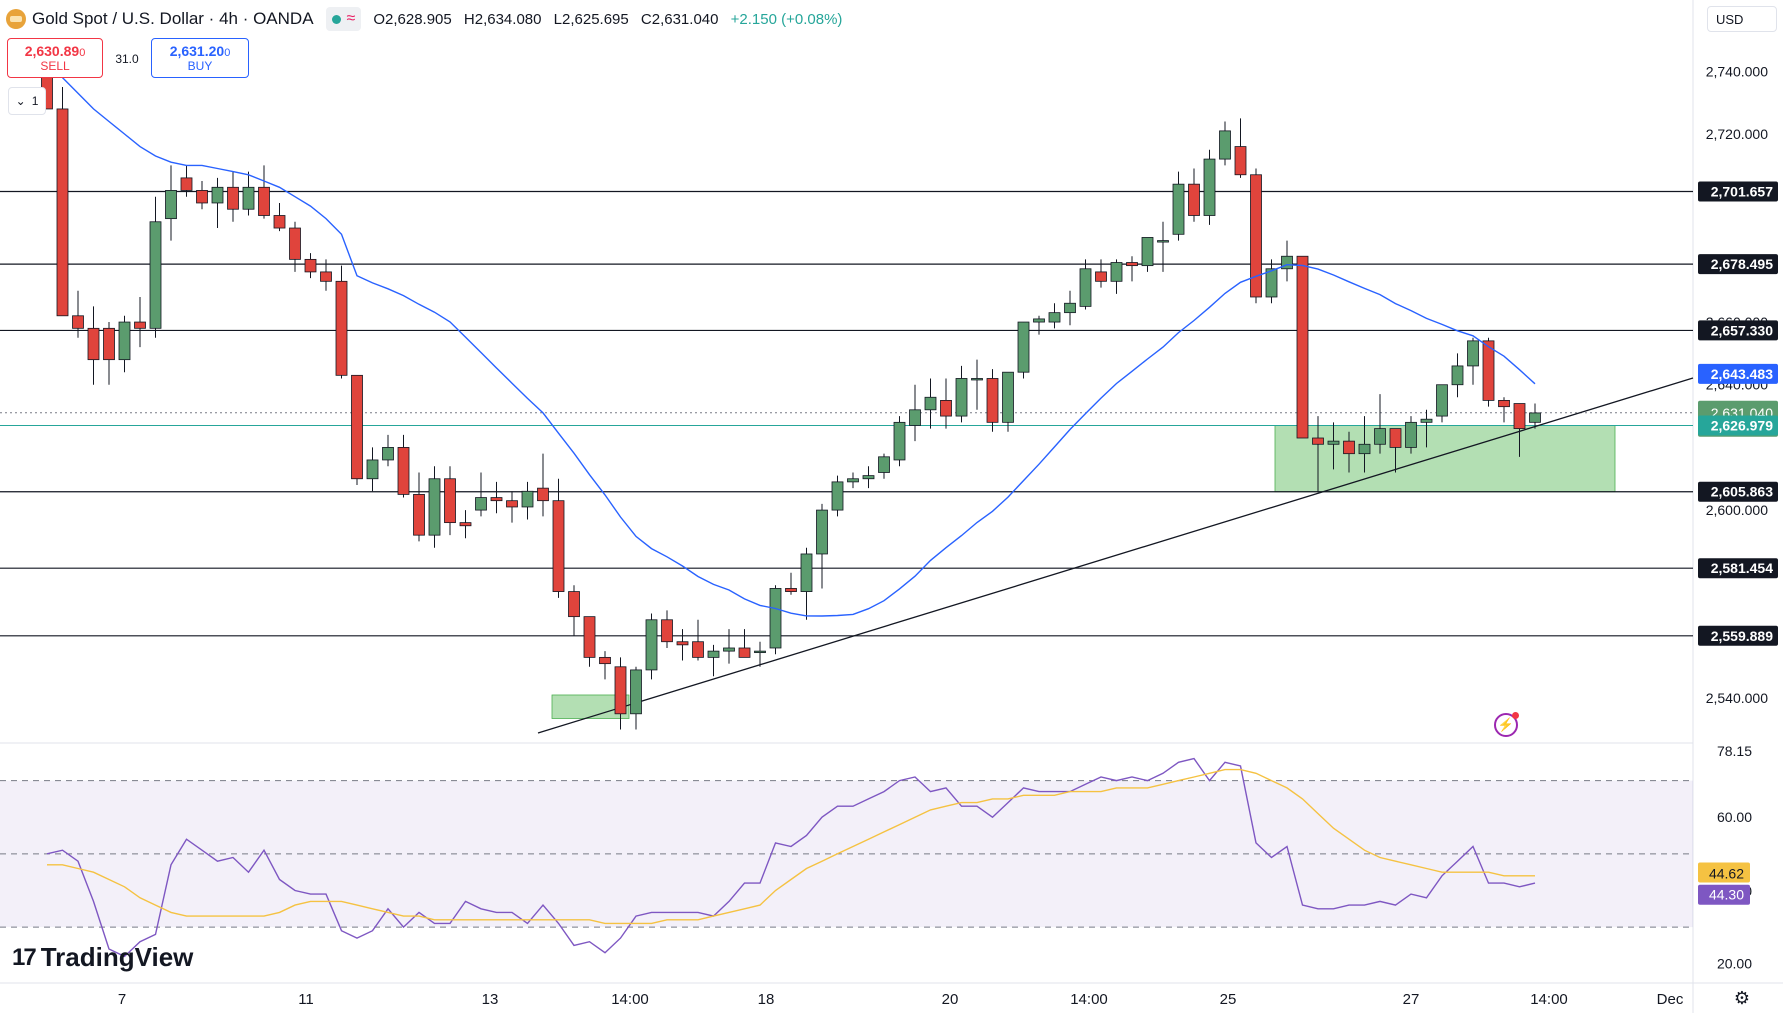 The width and height of the screenshot is (1783, 1013). I want to click on rsi-value-label: 44.30, so click(1726, 895).